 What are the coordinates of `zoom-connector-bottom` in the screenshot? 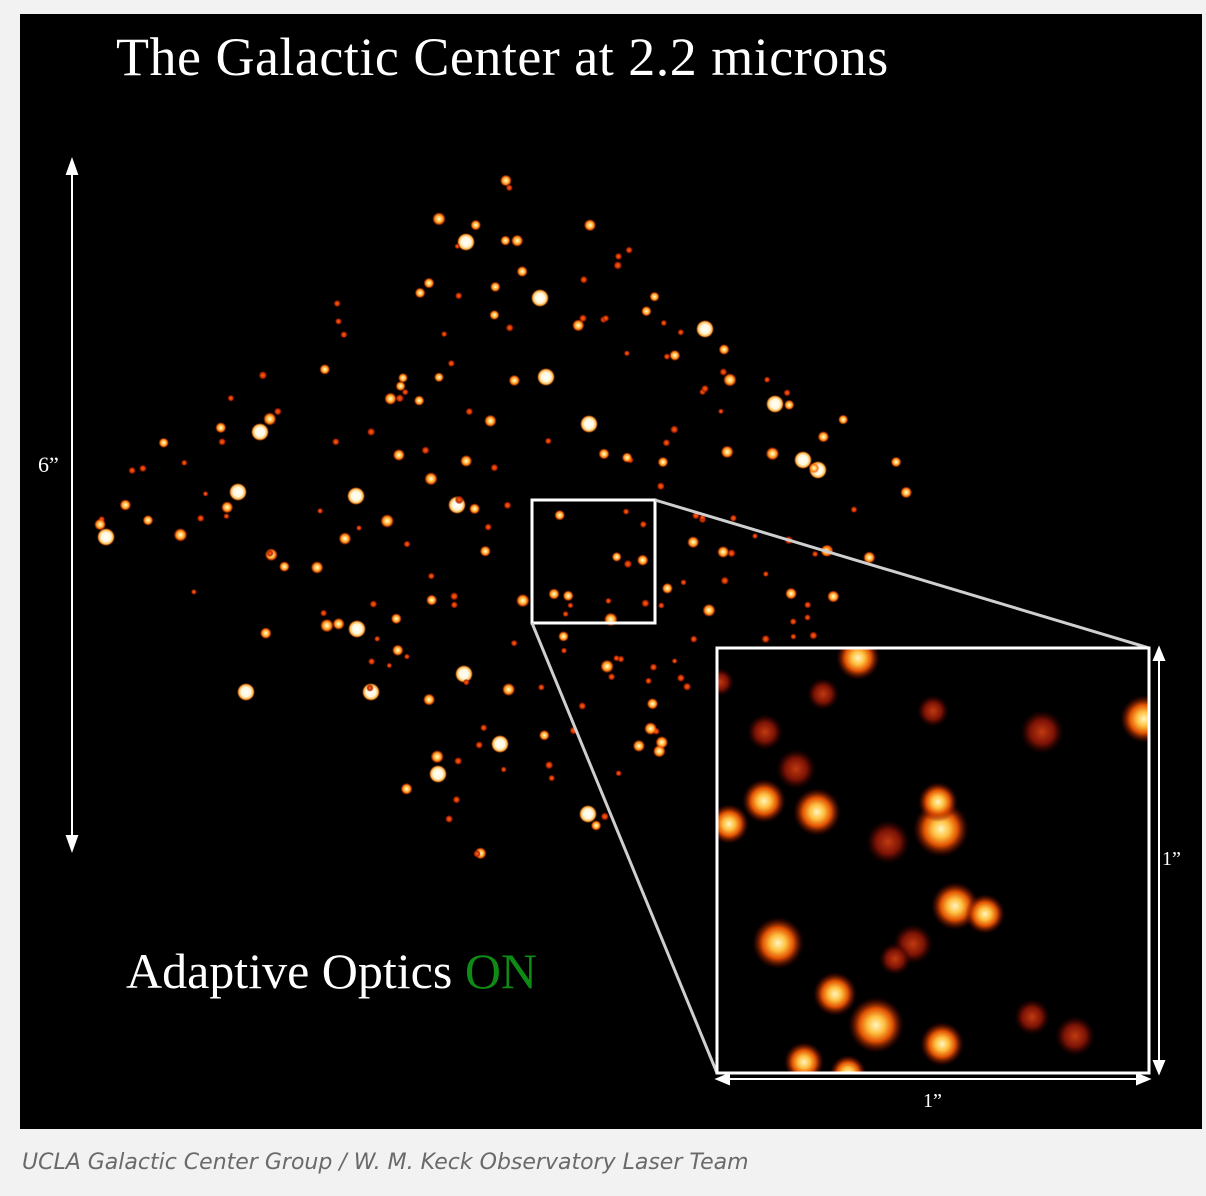 It's located at (624, 848).